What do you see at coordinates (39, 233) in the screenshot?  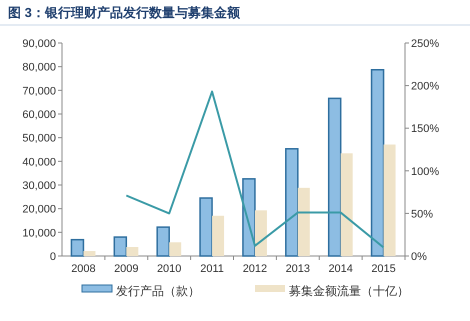 I see `y-tick-label: 10,000` at bounding box center [39, 233].